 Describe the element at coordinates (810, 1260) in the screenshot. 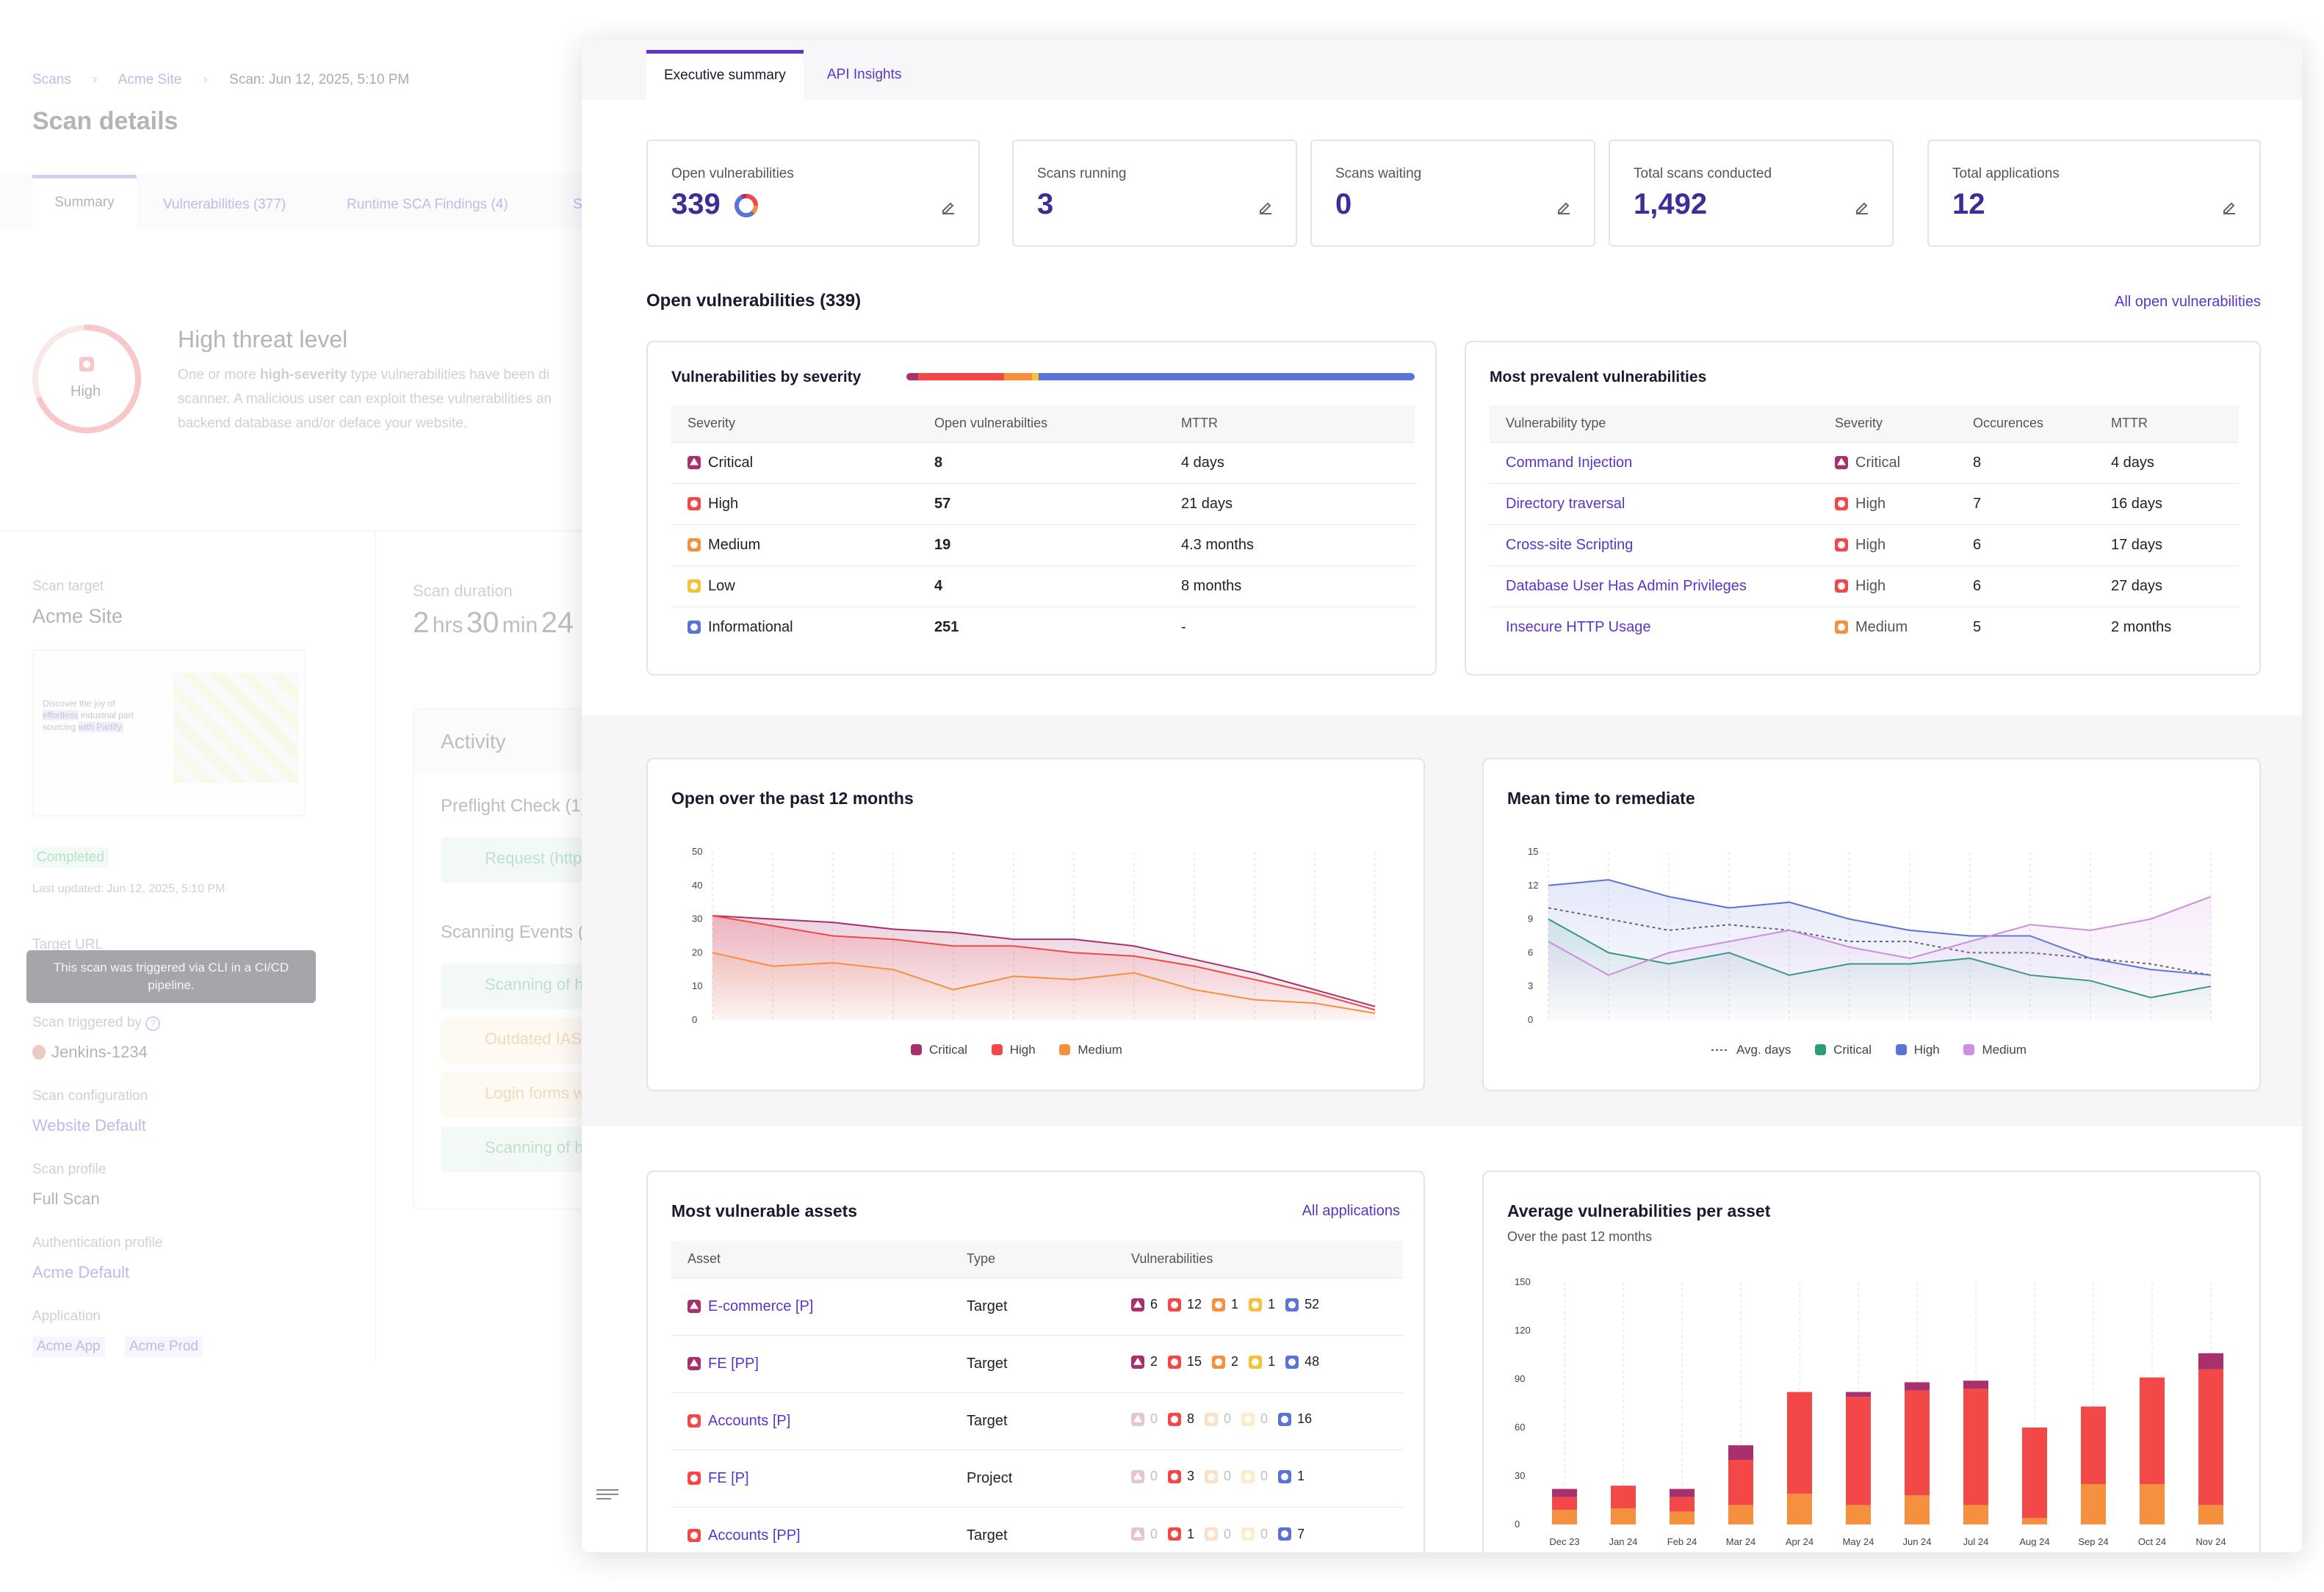

I see `col-header: Asset` at that location.